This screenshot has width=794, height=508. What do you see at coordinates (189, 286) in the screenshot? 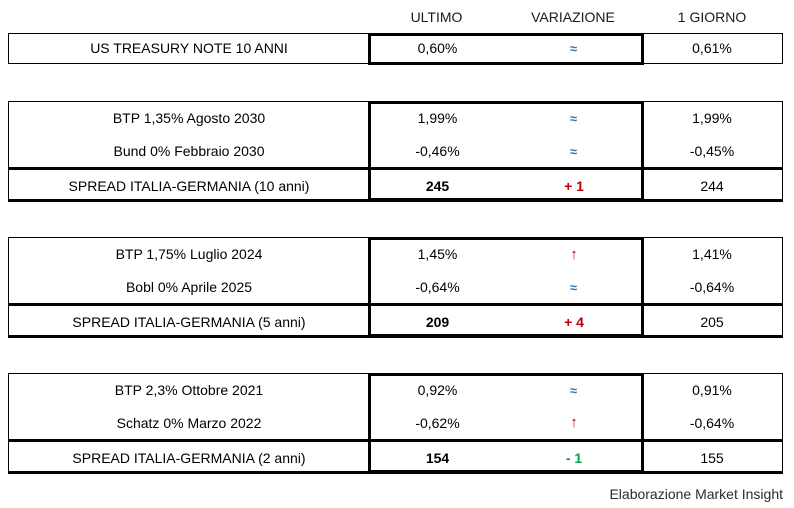
I see `instrument-label: Bobl 0% Aprile 2025` at bounding box center [189, 286].